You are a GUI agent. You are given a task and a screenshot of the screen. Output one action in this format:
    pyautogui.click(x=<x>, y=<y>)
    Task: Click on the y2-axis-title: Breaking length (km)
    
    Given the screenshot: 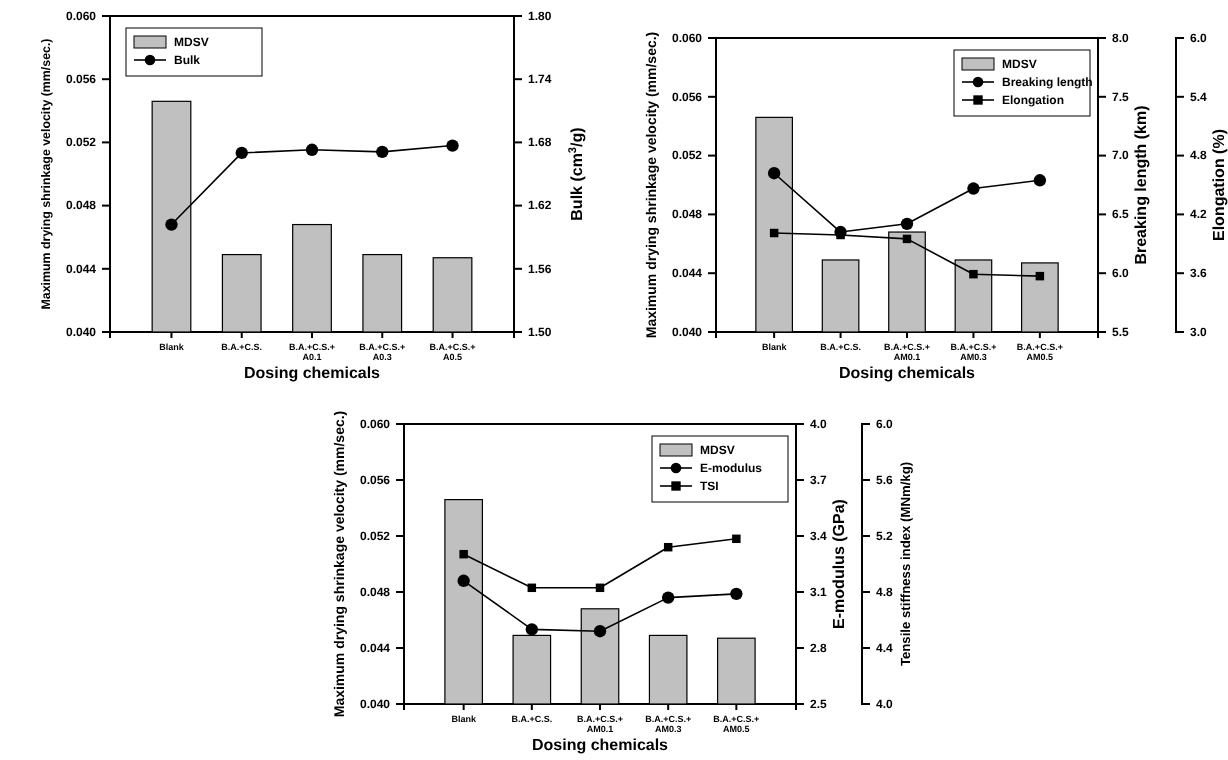 What is the action you would take?
    pyautogui.click(x=1141, y=184)
    